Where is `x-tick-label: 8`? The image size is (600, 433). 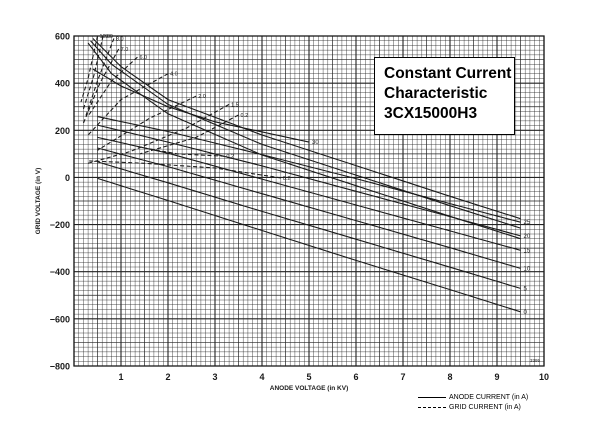
x-tick-label: 8 is located at coordinates (449, 377).